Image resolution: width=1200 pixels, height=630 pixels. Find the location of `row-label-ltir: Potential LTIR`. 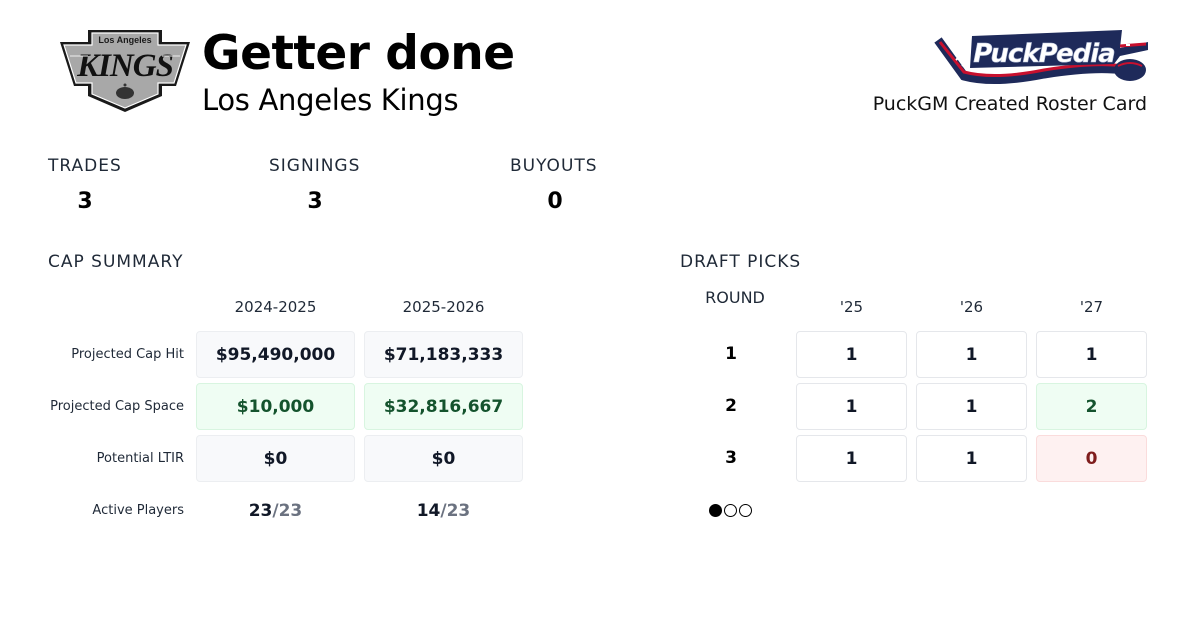

row-label-ltir: Potential LTIR is located at coordinates (140, 458).